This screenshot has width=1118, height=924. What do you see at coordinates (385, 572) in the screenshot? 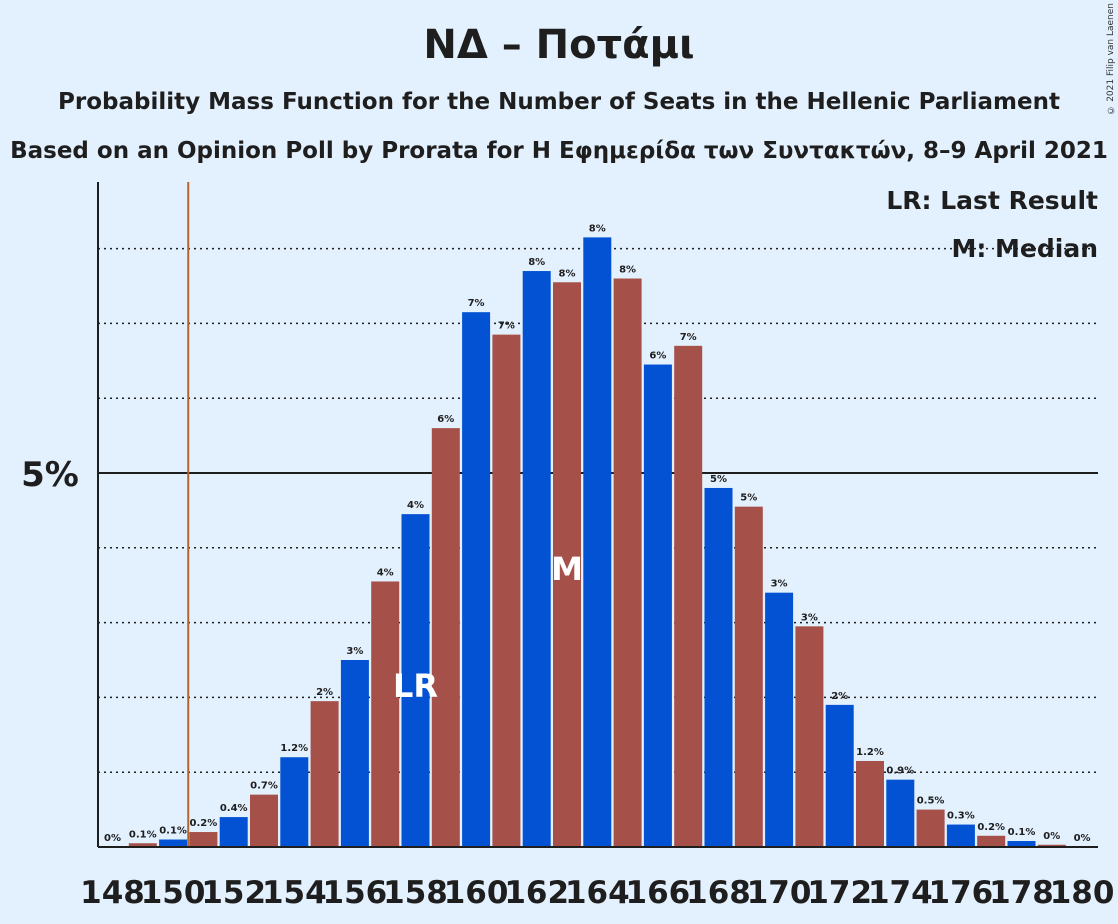
I see `bar-label-157: 4%` at bounding box center [385, 572].